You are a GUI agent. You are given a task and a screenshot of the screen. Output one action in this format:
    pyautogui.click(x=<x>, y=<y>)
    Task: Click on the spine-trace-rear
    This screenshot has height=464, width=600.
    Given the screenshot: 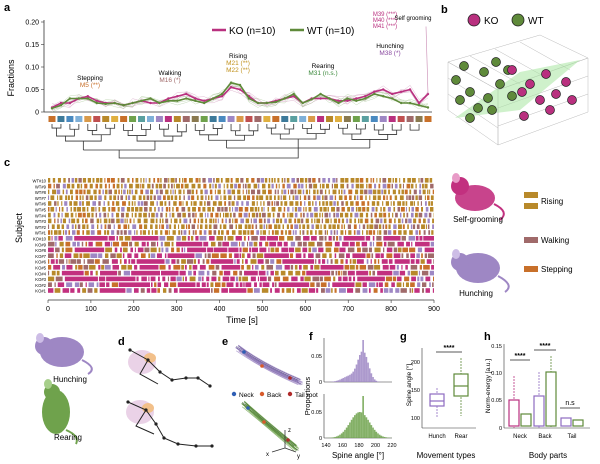 What is the action you would take?
    pyautogui.click(x=270, y=429)
    